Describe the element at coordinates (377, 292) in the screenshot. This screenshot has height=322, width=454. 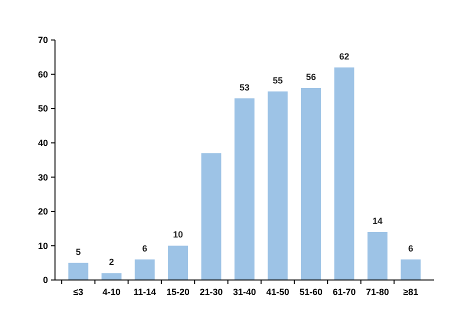
I see `x-tick-label: 71-80` at that location.